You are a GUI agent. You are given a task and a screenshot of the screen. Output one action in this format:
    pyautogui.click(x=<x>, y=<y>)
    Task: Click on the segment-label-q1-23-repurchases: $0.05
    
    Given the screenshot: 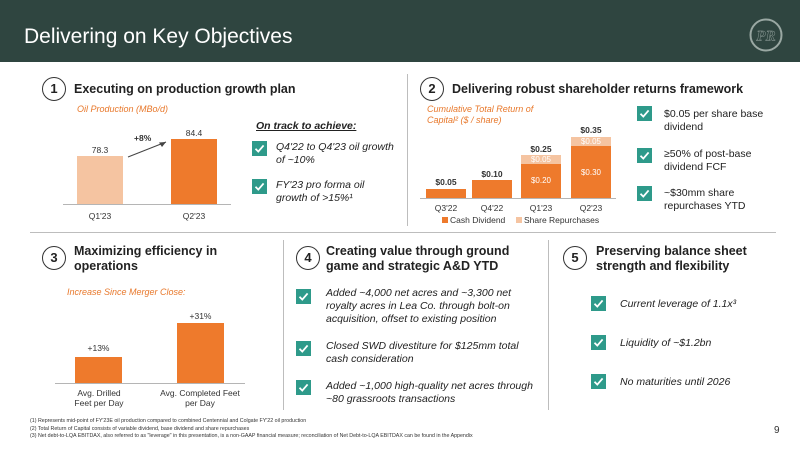 What is the action you would take?
    pyautogui.click(x=541, y=159)
    